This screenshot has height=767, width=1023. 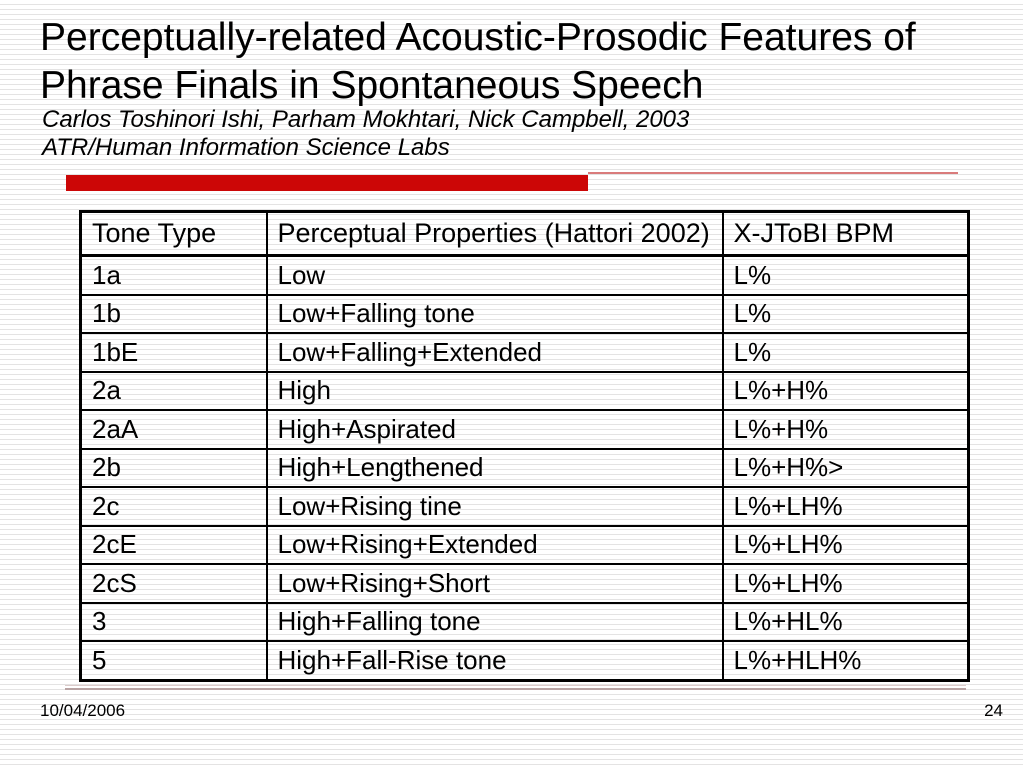 What do you see at coordinates (173, 275) in the screenshot?
I see `tone-type-cell: 1a` at bounding box center [173, 275].